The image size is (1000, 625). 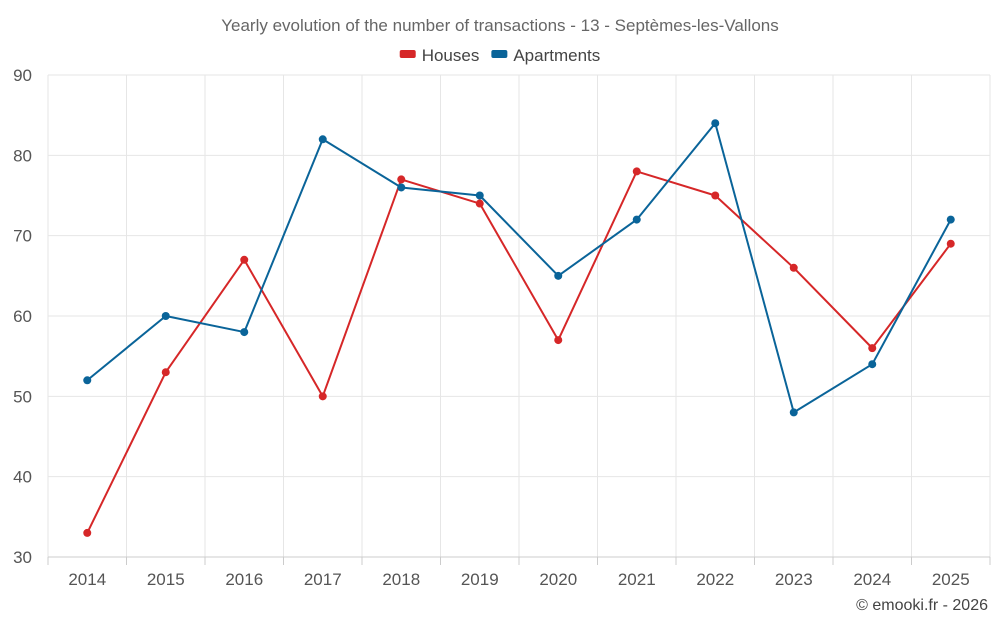 I want to click on apartments-point-2019, so click(x=479, y=195).